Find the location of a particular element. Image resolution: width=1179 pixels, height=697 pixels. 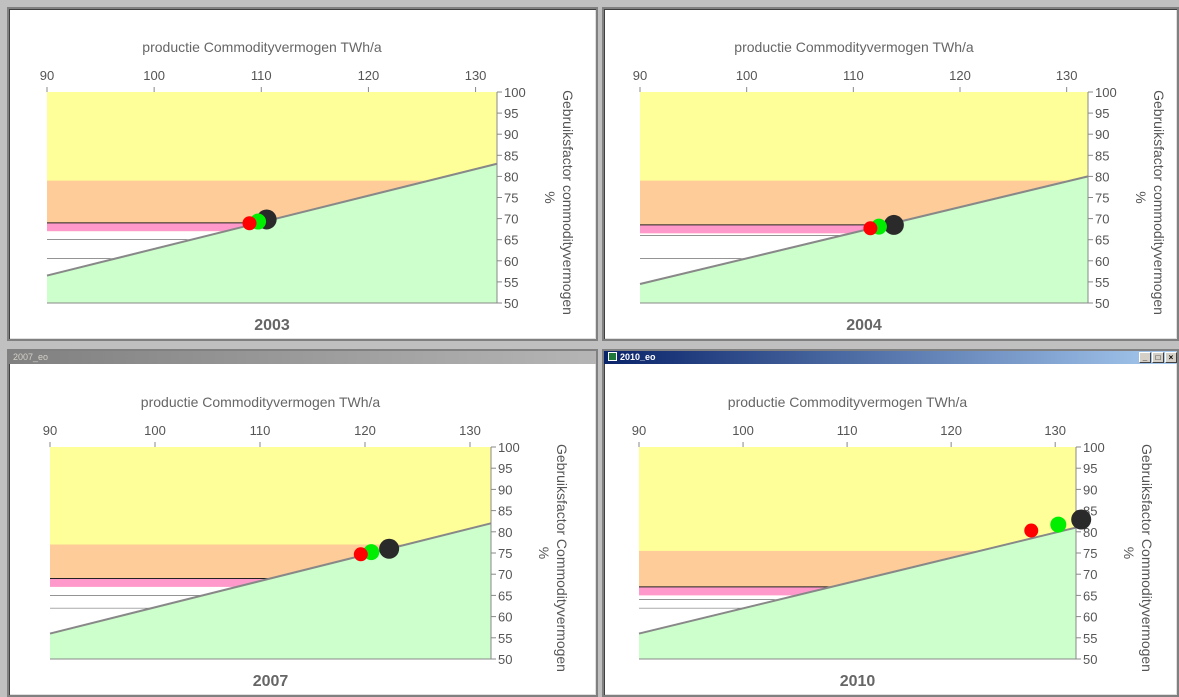

close-button: × is located at coordinates (1171, 357).